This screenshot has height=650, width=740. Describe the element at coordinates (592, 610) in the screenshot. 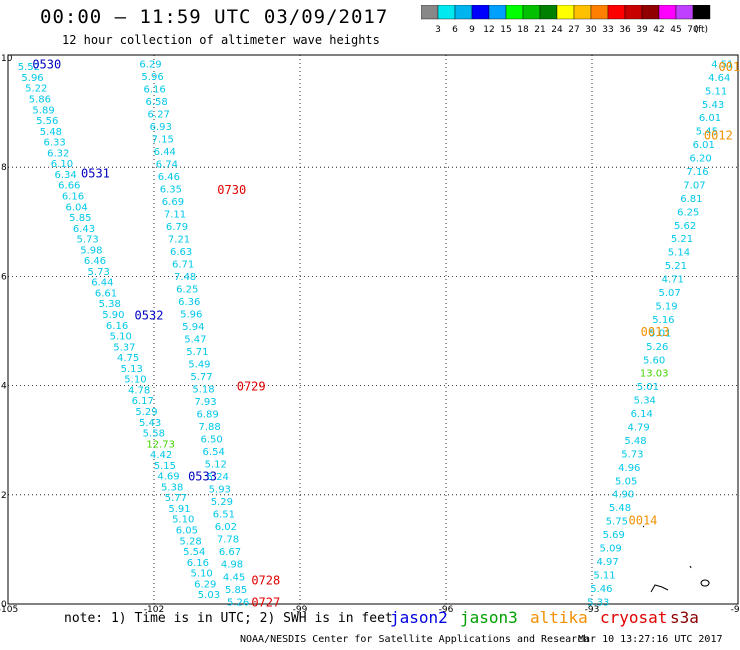

I see `longitude-tick-label: -93` at that location.